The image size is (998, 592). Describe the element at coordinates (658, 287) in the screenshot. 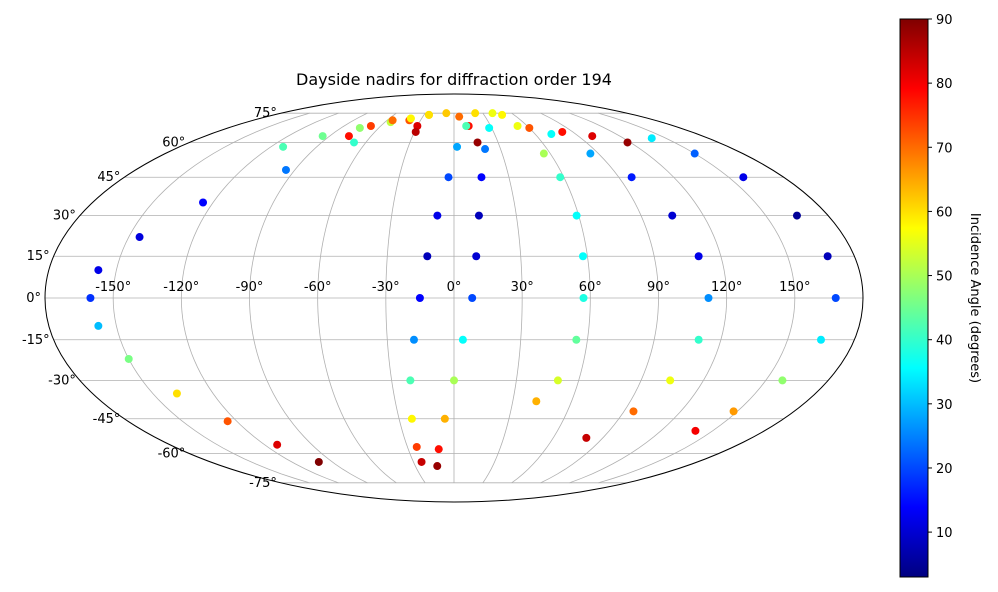

I see `longitude-tick-label: 90°` at that location.